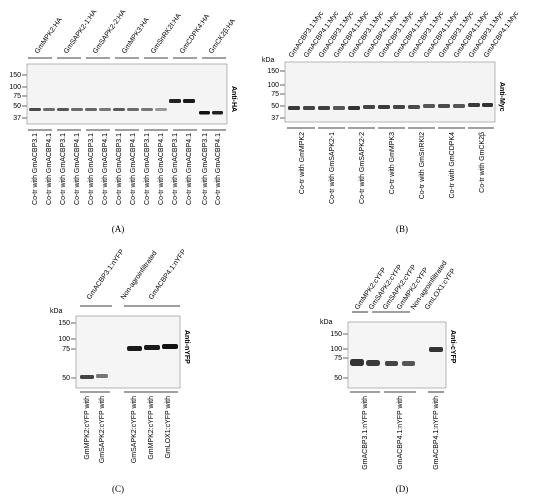 This screenshot has height=500, width=550. I want to click on panel-c-bands, so click(129, 361).